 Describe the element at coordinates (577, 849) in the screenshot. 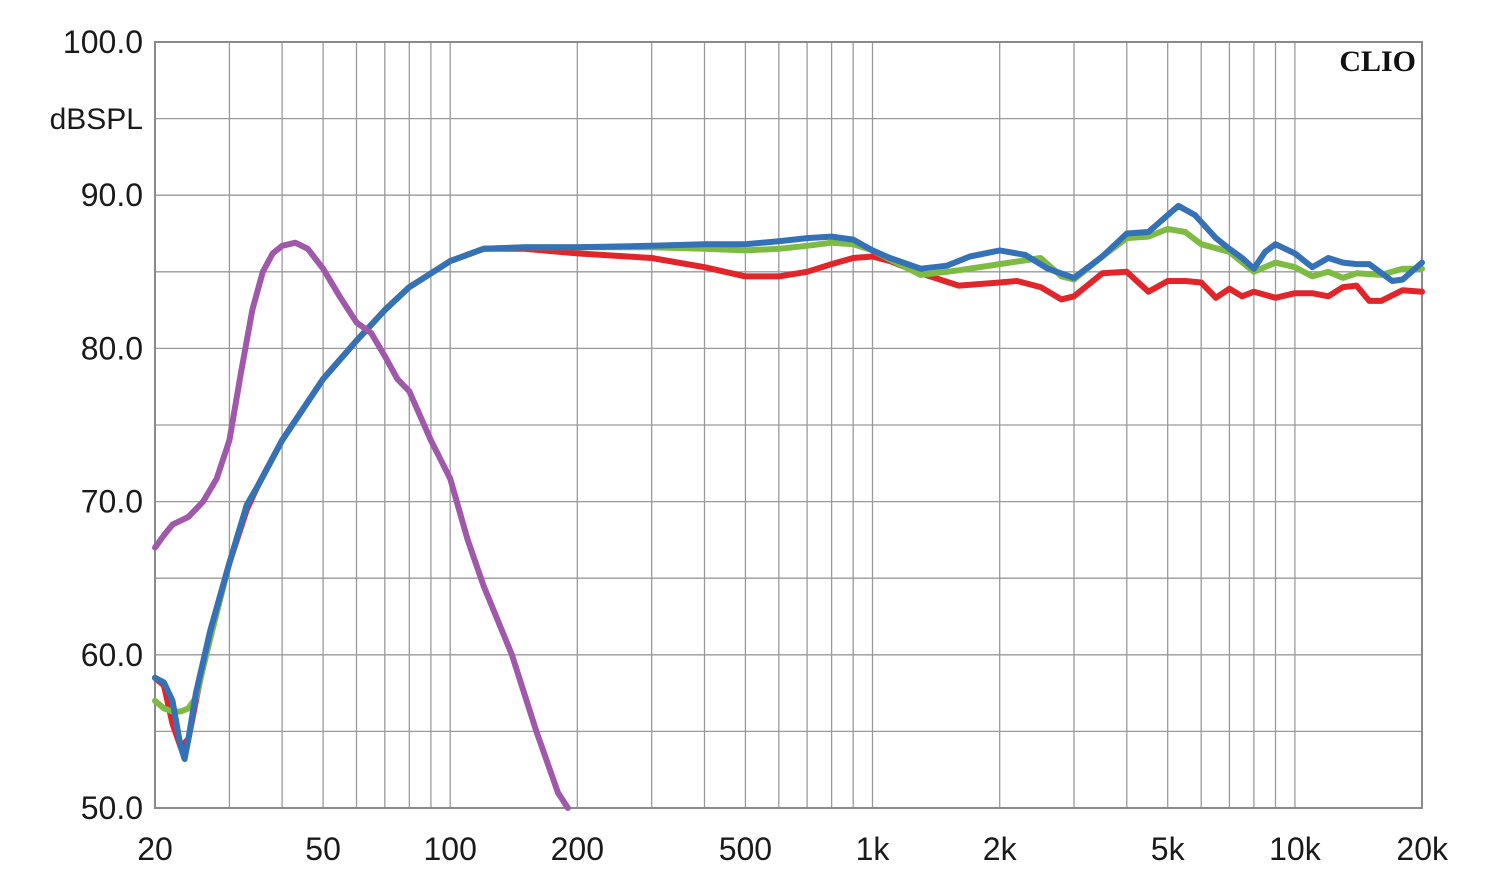

I see `x-tick-label: 200` at that location.